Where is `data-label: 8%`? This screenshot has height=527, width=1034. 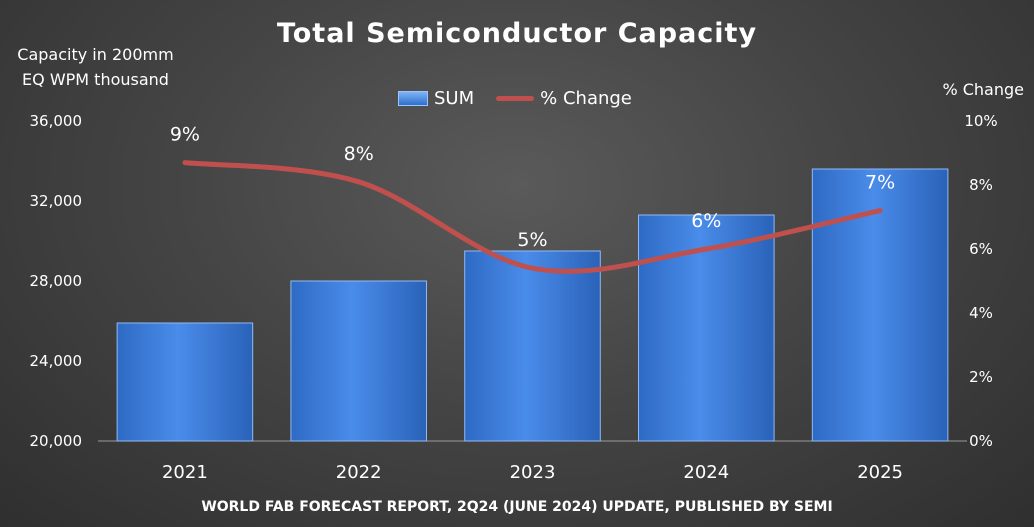
data-label: 8% is located at coordinates (359, 154).